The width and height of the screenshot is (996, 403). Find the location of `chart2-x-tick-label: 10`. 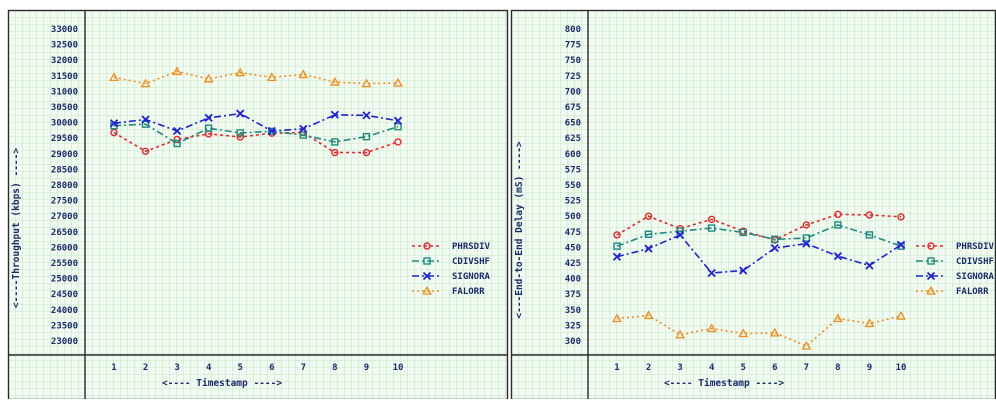

chart2-x-tick-label: 10 is located at coordinates (901, 368).